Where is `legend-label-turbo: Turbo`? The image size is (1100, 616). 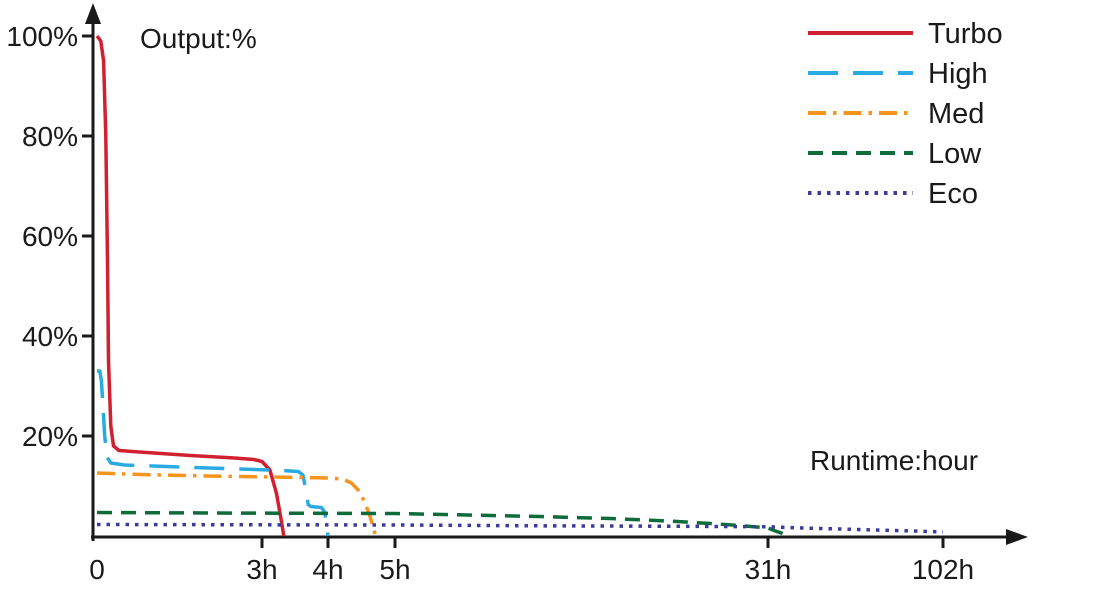 legend-label-turbo: Turbo is located at coordinates (965, 34).